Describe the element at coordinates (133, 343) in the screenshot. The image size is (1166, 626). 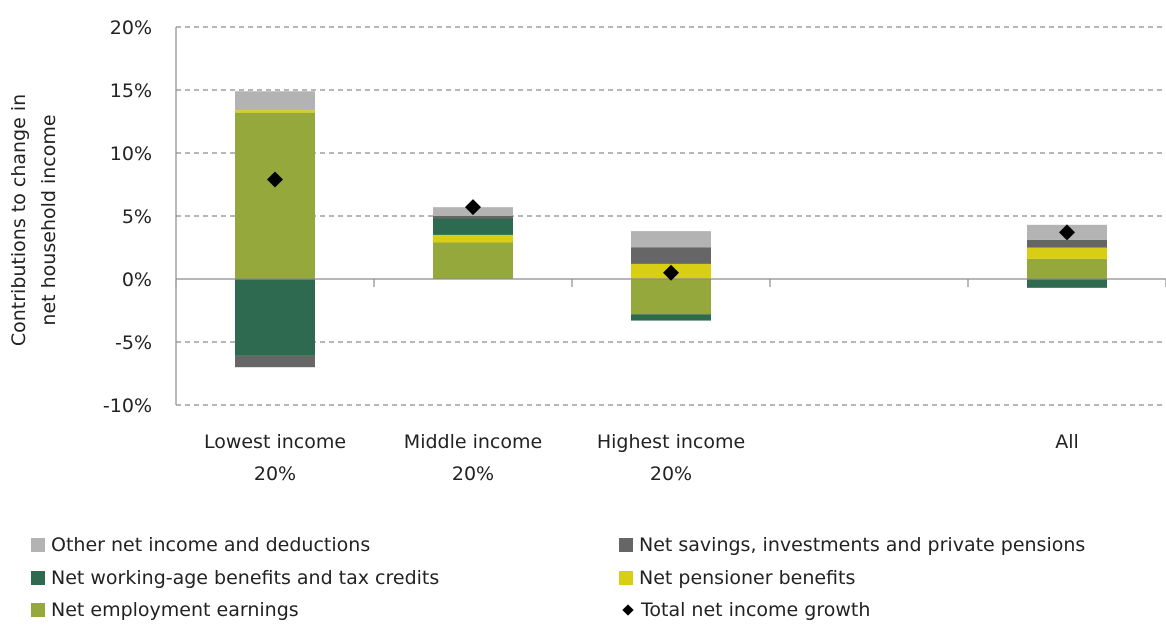
I see `y-tick-label: -5%` at that location.